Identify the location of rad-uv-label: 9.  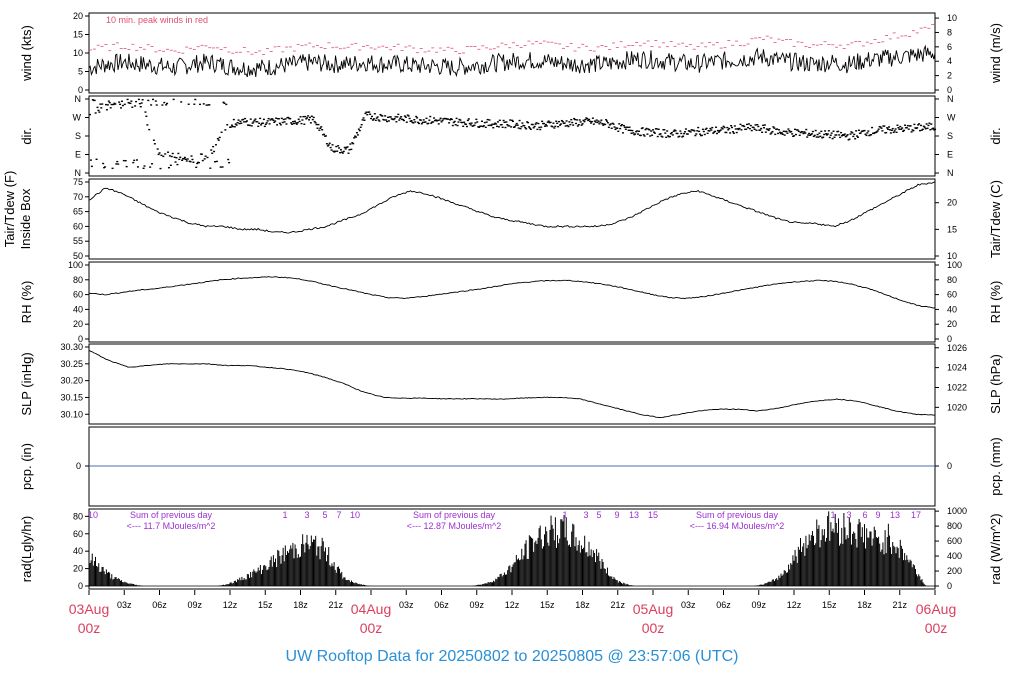
(616, 515).